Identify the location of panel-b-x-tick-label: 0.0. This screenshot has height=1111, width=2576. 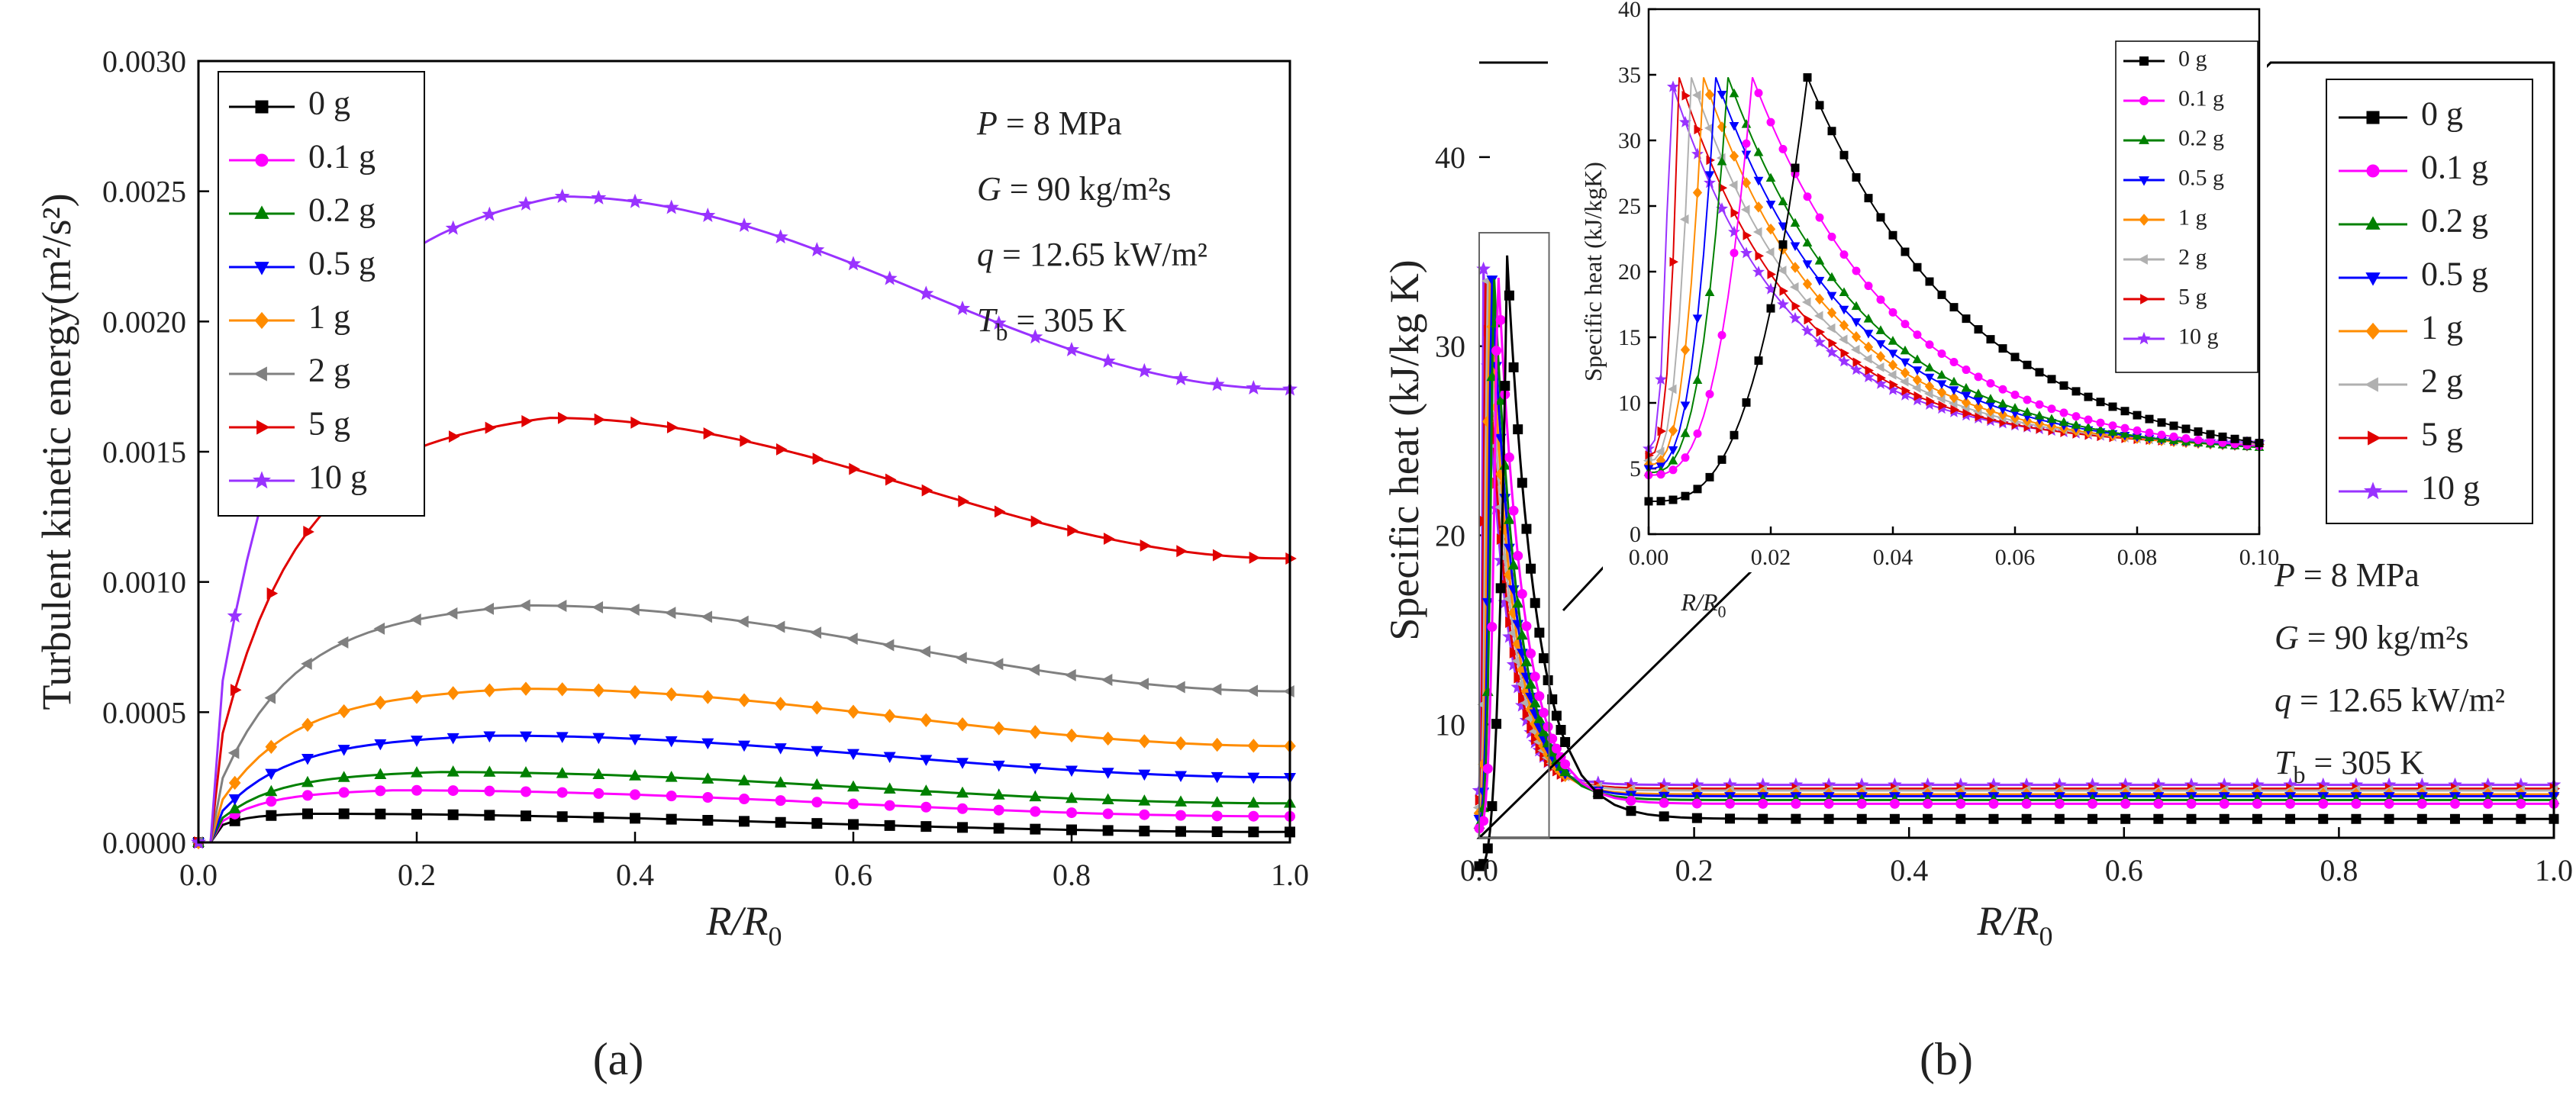
(1479, 870).